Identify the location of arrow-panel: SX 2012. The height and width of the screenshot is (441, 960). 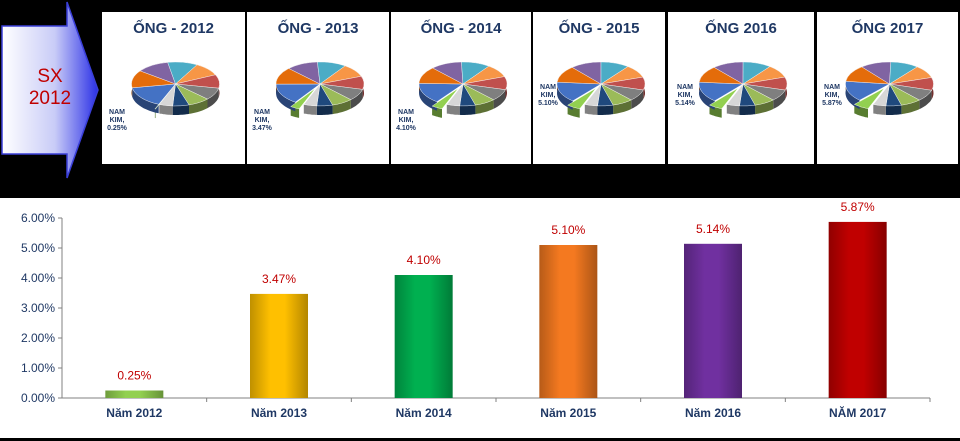
(50, 90).